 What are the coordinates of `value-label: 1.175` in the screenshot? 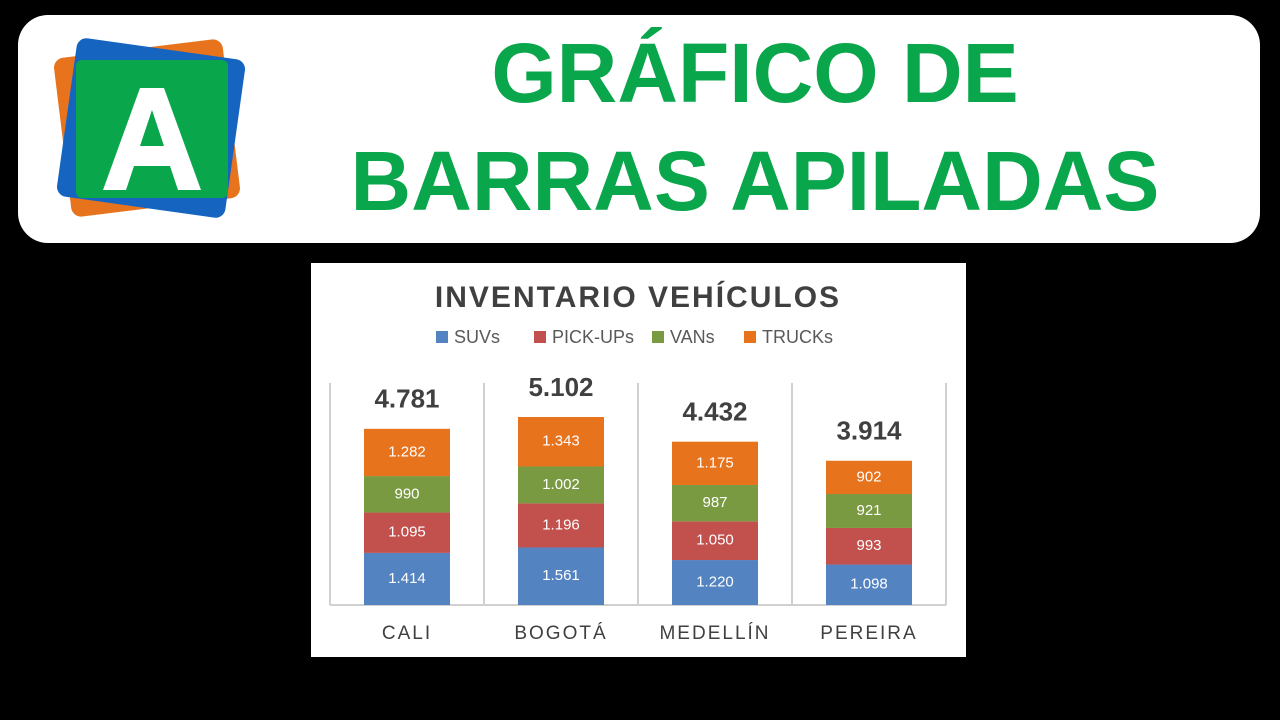 It's located at (715, 462).